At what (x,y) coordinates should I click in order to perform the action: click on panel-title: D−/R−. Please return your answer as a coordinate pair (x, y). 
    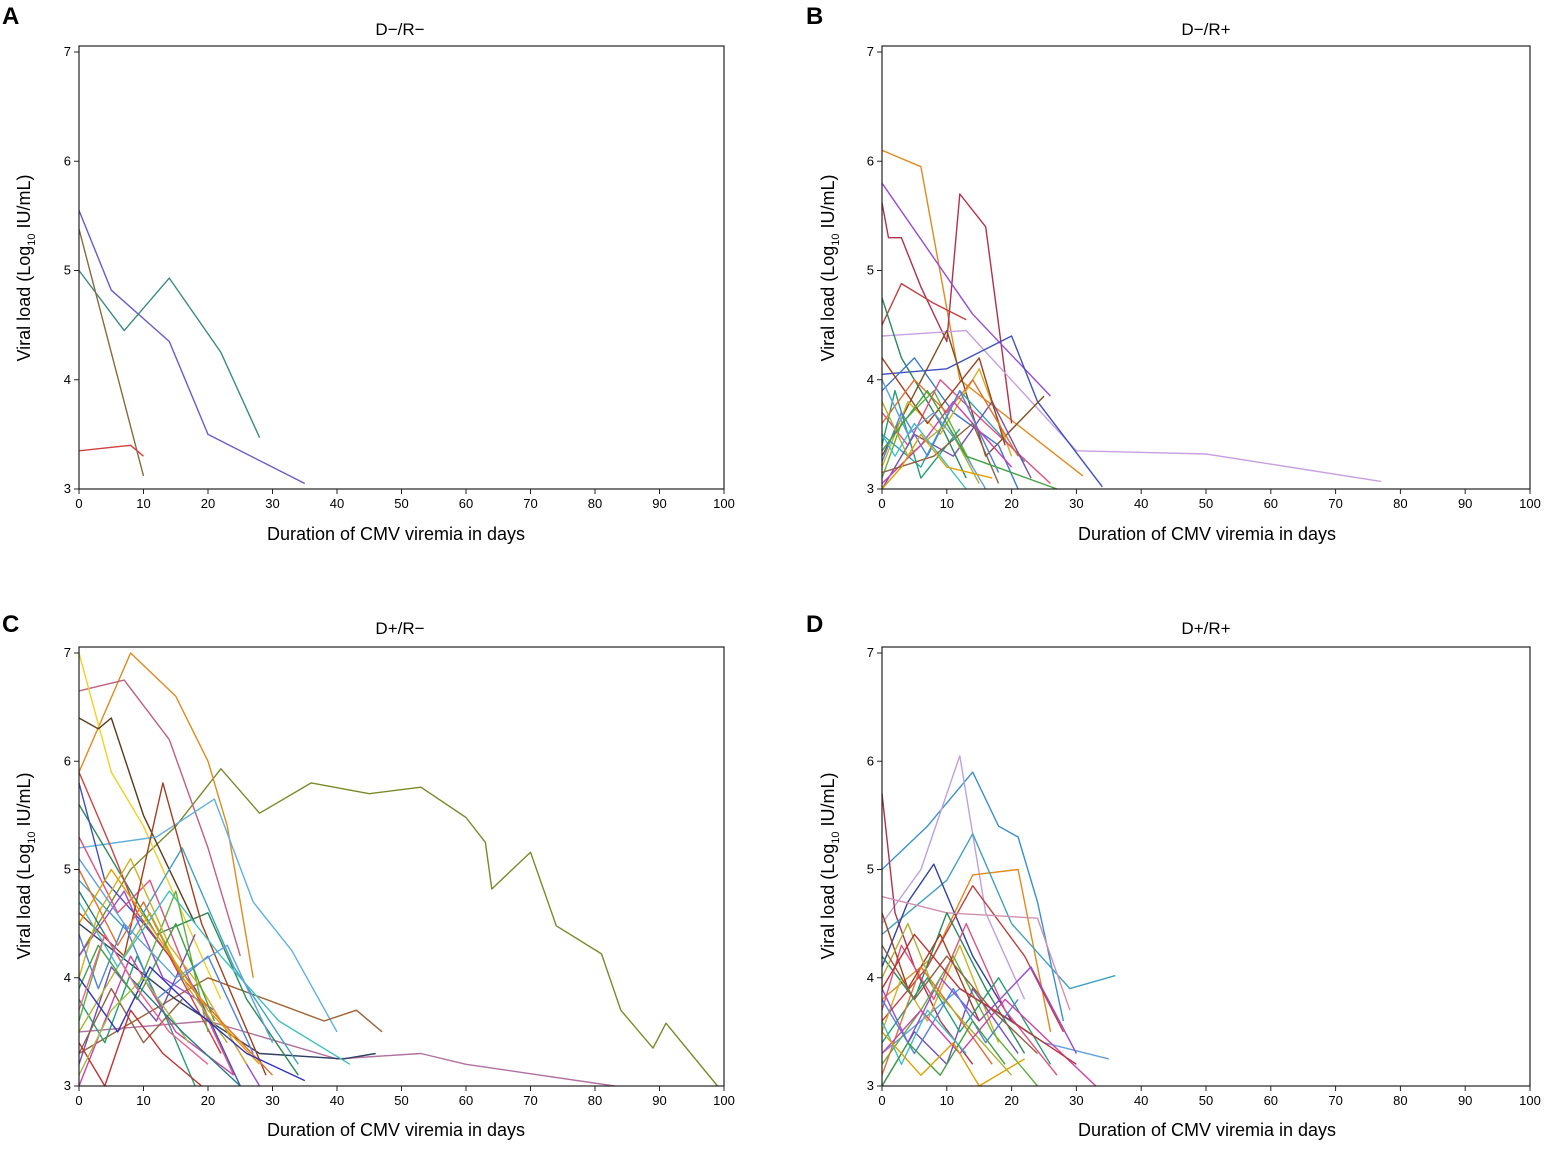
    Looking at the image, I should click on (399, 29).